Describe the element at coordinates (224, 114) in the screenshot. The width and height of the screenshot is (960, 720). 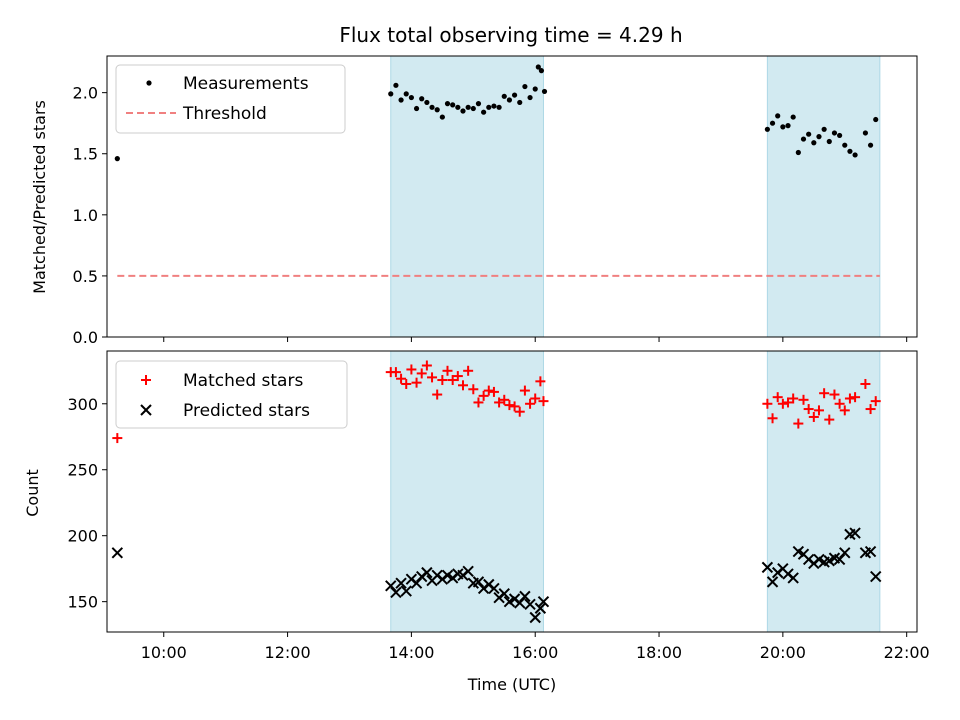
I see `legend-label-threshold: Threshold` at that location.